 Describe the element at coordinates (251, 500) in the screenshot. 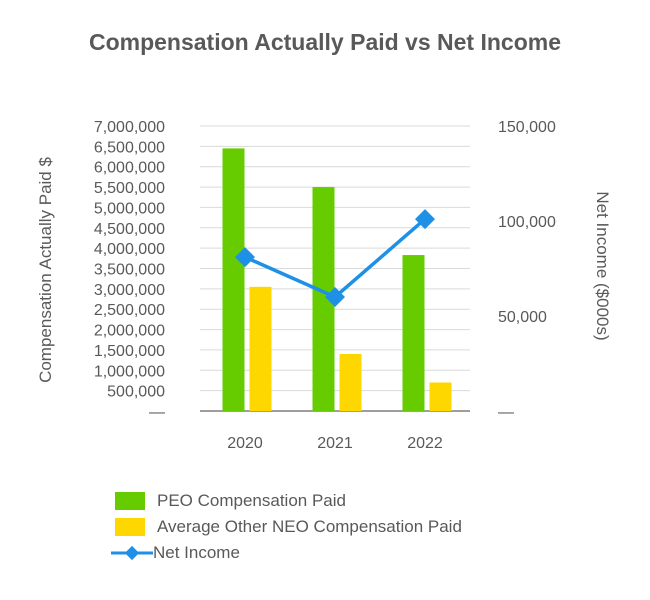

I see `legend-label-peo: PEO Compensation Paid` at that location.